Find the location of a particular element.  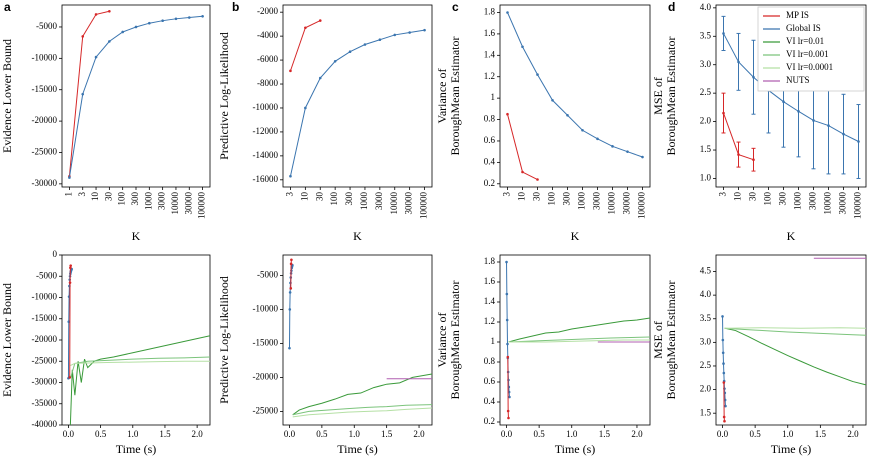

y-tick-label: 0.4 is located at coordinates (490, 401).